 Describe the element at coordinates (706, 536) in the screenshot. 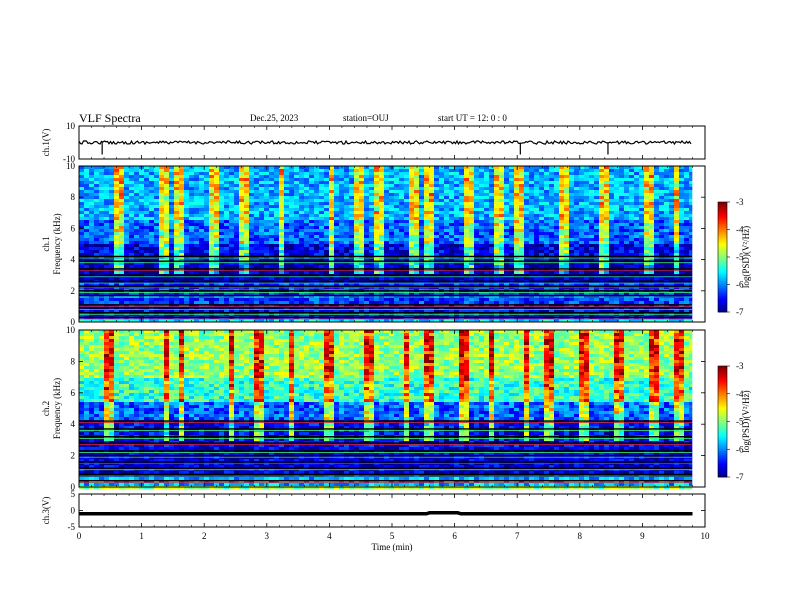

I see `time-tick-label: 10` at that location.